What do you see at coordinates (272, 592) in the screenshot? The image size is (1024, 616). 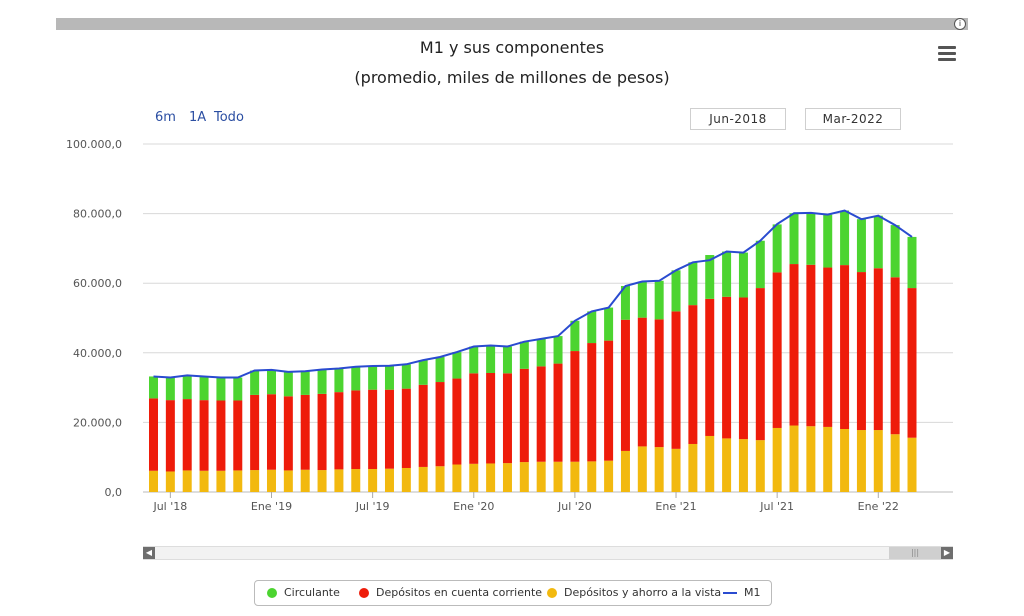 I see `green-dot-icon` at bounding box center [272, 592].